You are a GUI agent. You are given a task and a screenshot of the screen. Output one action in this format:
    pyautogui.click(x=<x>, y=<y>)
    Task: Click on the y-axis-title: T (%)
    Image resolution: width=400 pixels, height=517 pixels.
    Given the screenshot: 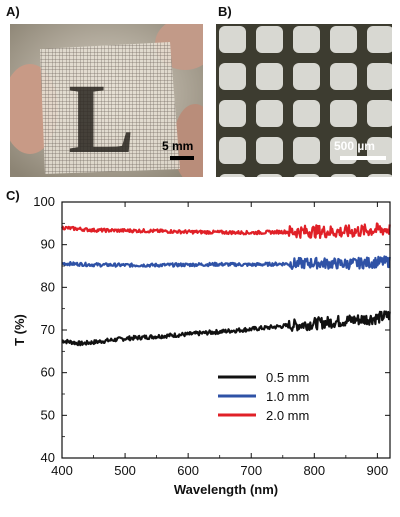 What is the action you would take?
    pyautogui.click(x=19, y=330)
    